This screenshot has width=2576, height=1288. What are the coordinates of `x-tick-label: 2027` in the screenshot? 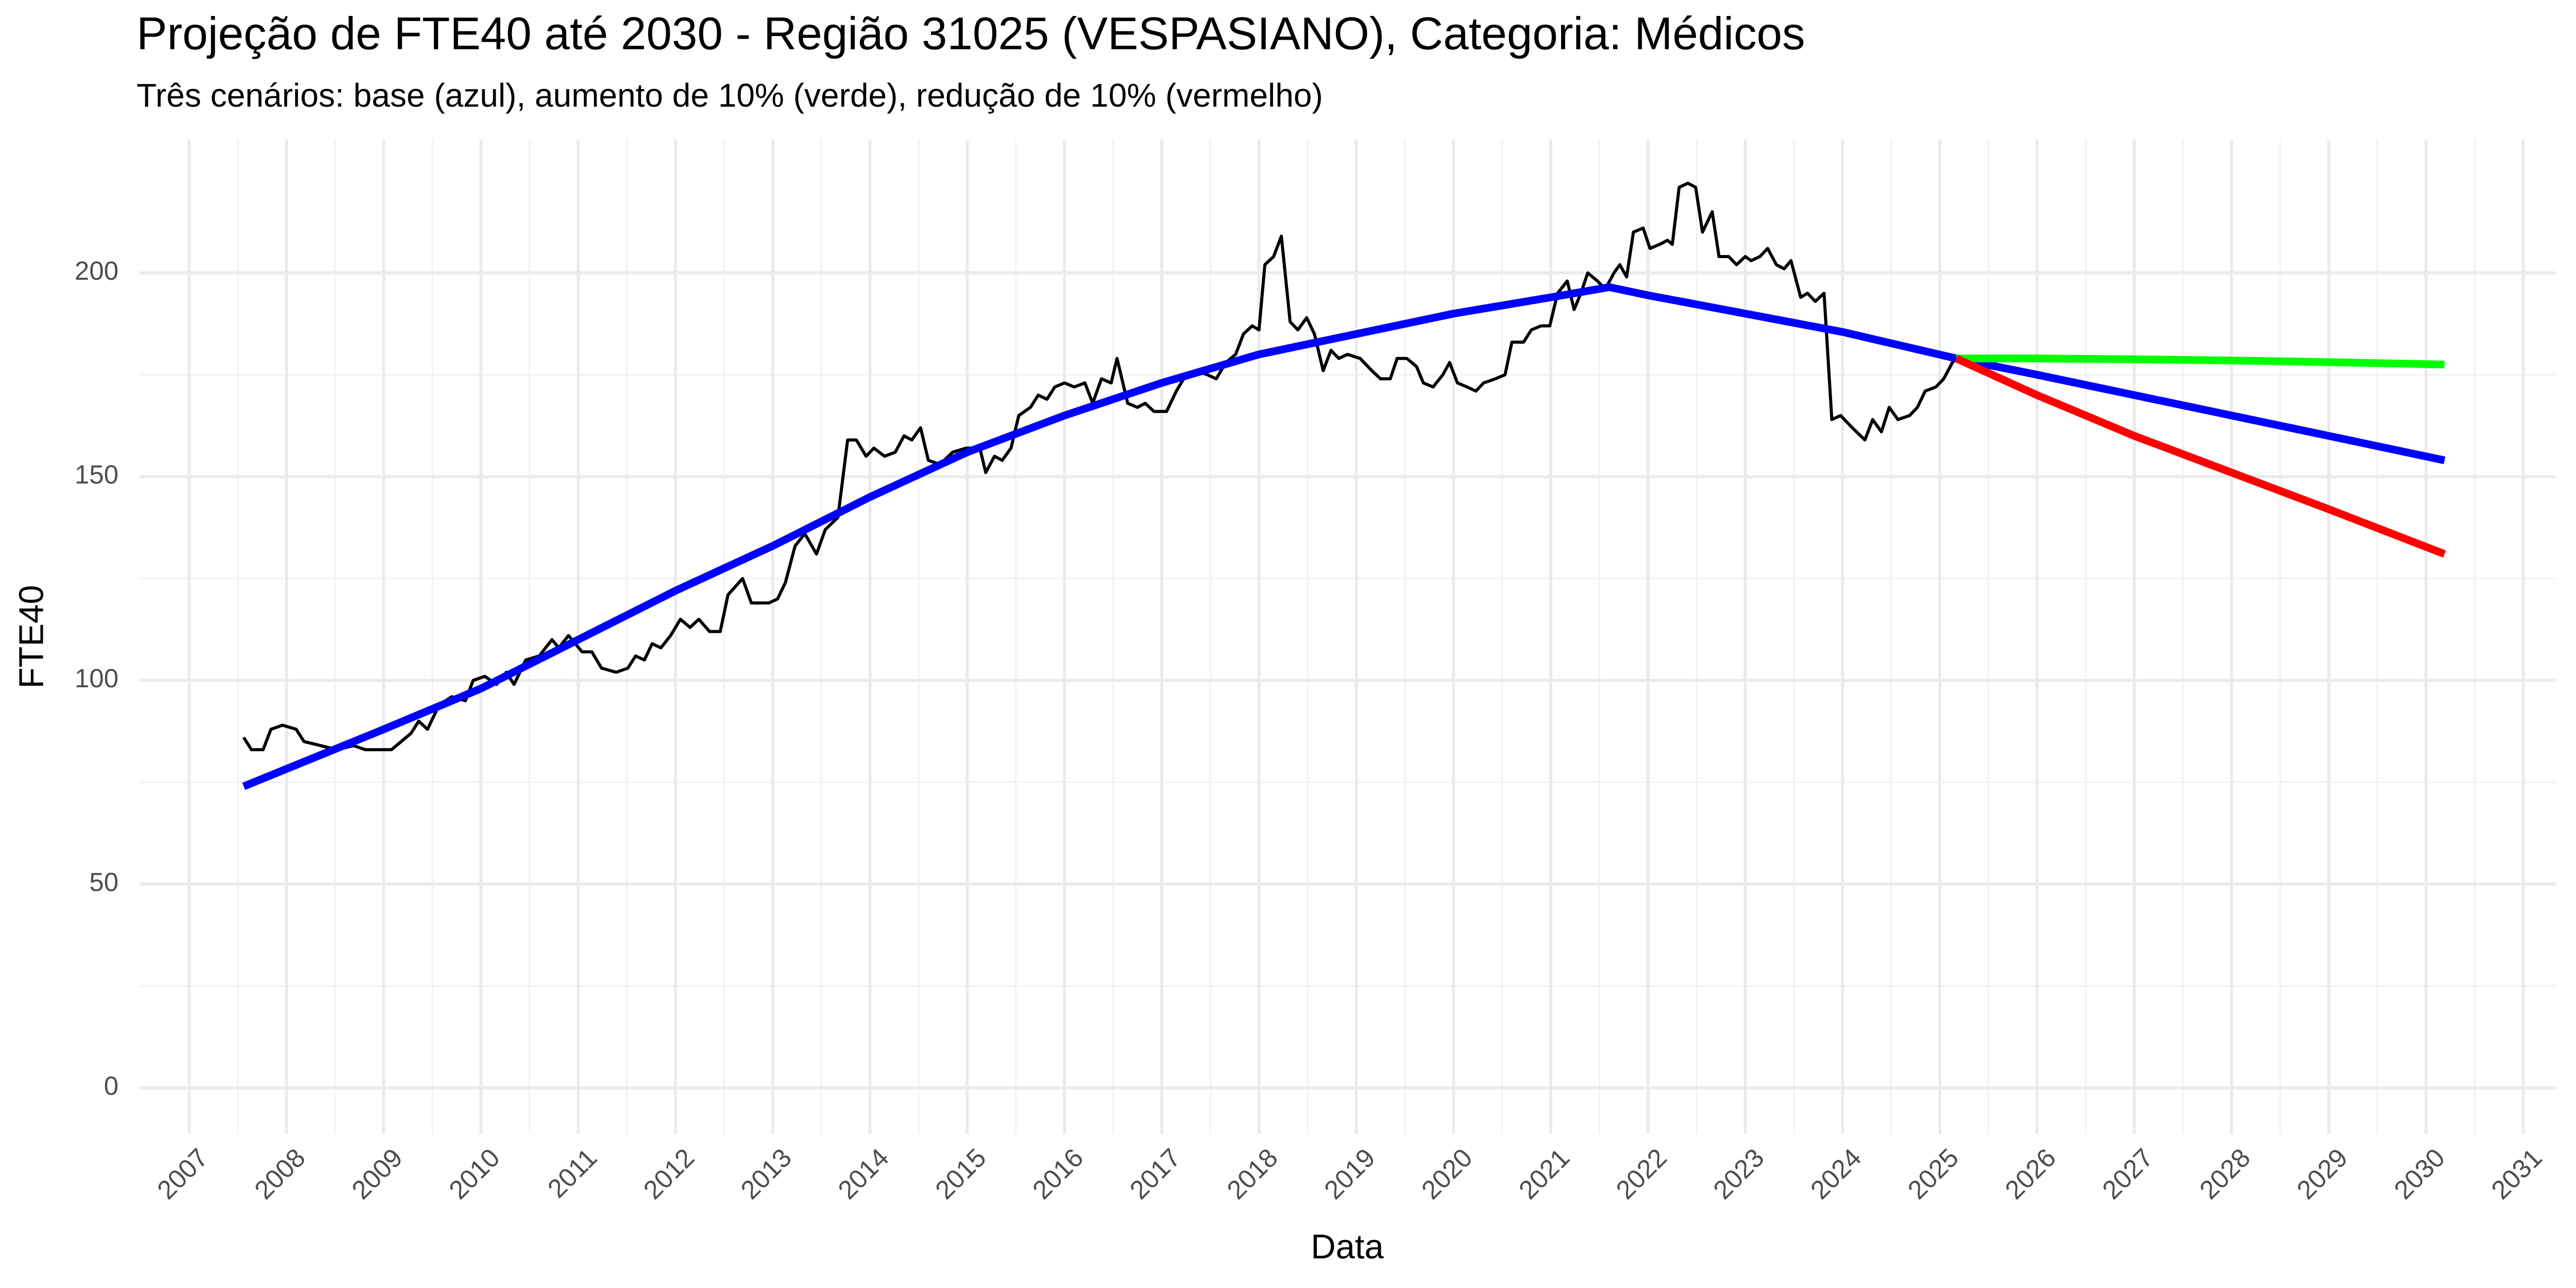 It's located at (2128, 1174).